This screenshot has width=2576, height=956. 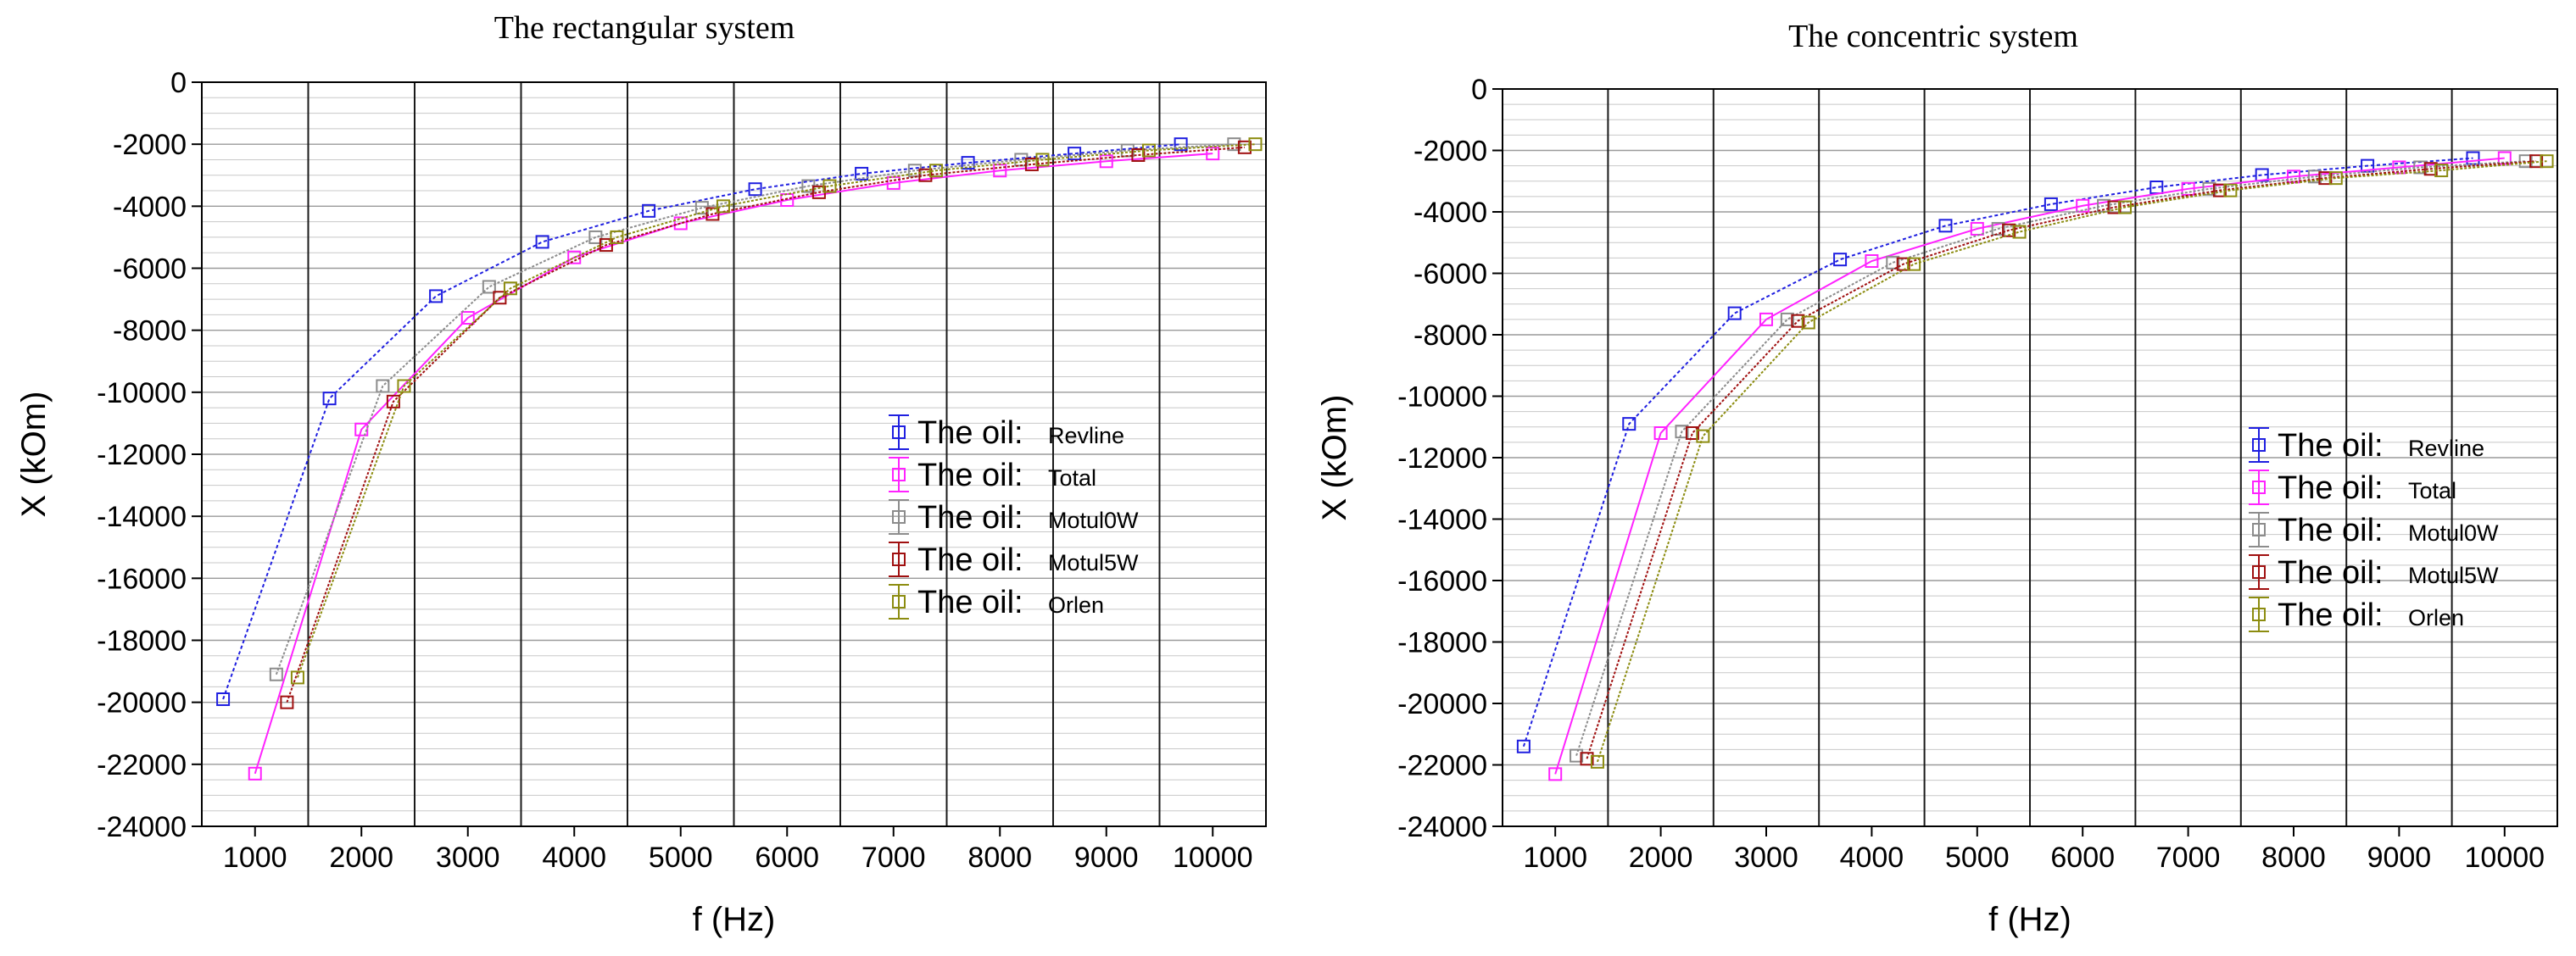 I want to click on y-tick-label: -8000, so click(x=150, y=331).